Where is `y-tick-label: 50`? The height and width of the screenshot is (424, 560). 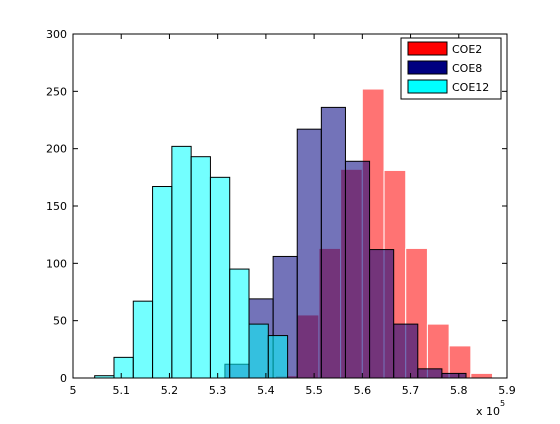 y-tick-label: 50 is located at coordinates (60, 321).